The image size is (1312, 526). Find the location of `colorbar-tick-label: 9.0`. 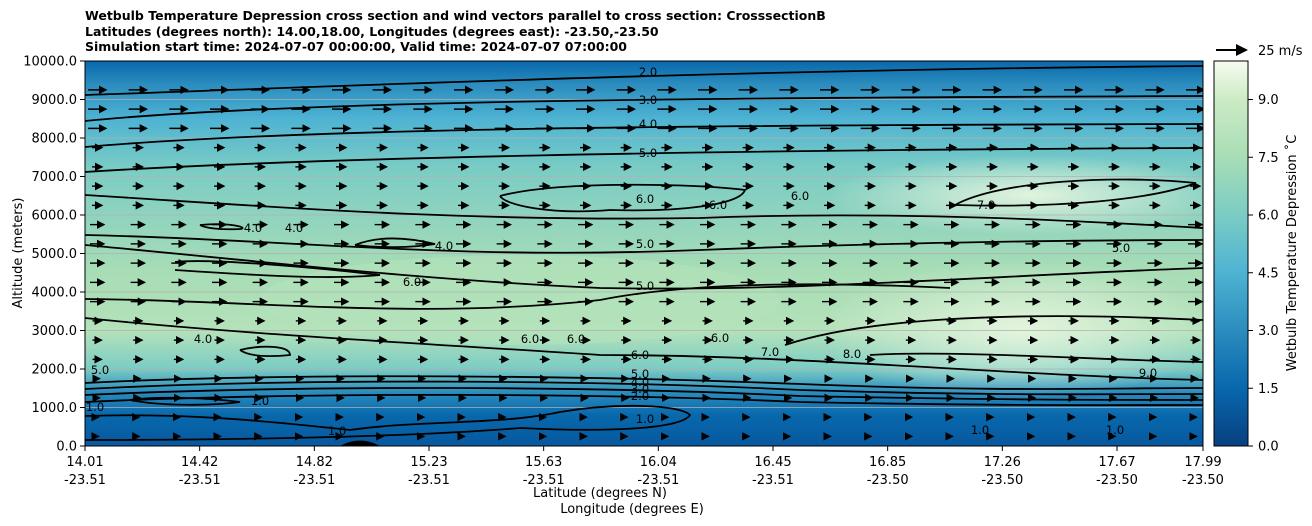

colorbar-tick-label: 9.0 is located at coordinates (1268, 100).